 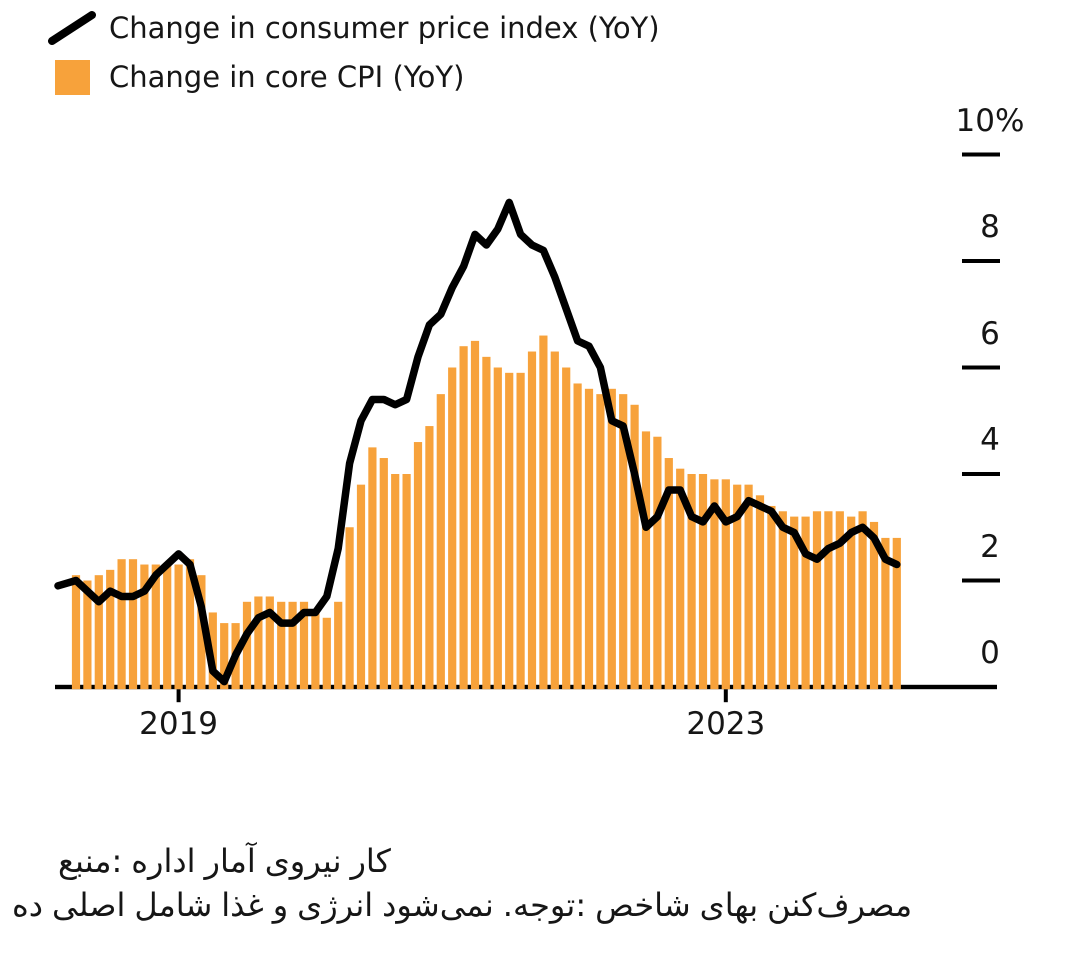 I want to click on core-cpi-note-word: و, so click(x=280, y=905).